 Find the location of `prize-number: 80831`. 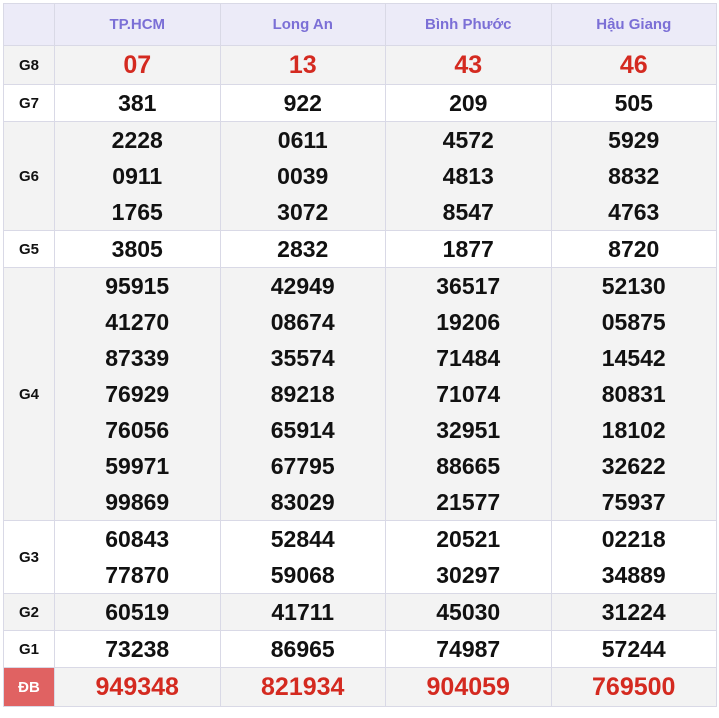

prize-number: 80831 is located at coordinates (633, 394).